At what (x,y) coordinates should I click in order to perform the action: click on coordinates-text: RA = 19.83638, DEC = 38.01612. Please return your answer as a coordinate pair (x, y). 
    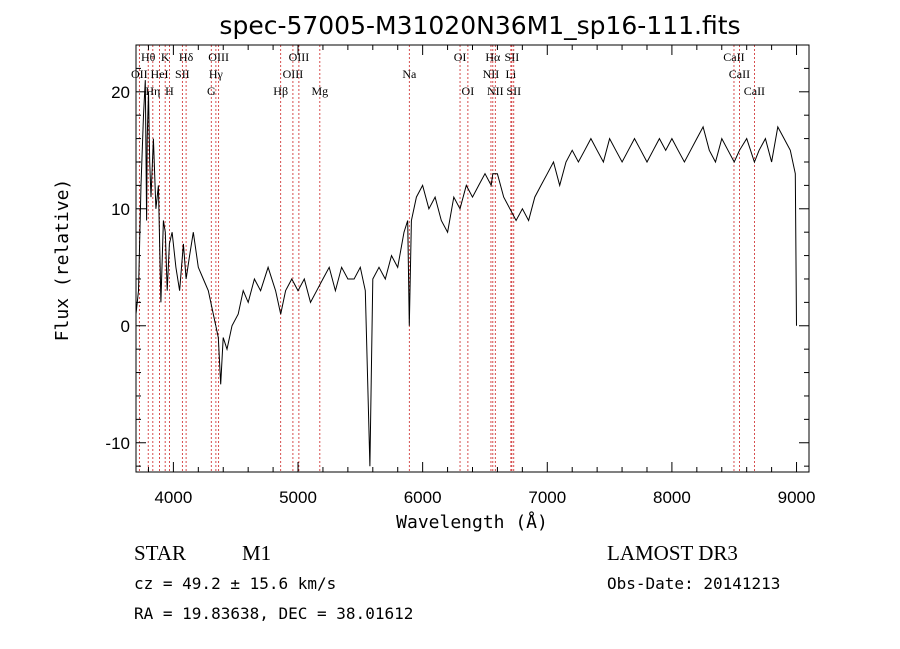
    Looking at the image, I should click on (273, 613).